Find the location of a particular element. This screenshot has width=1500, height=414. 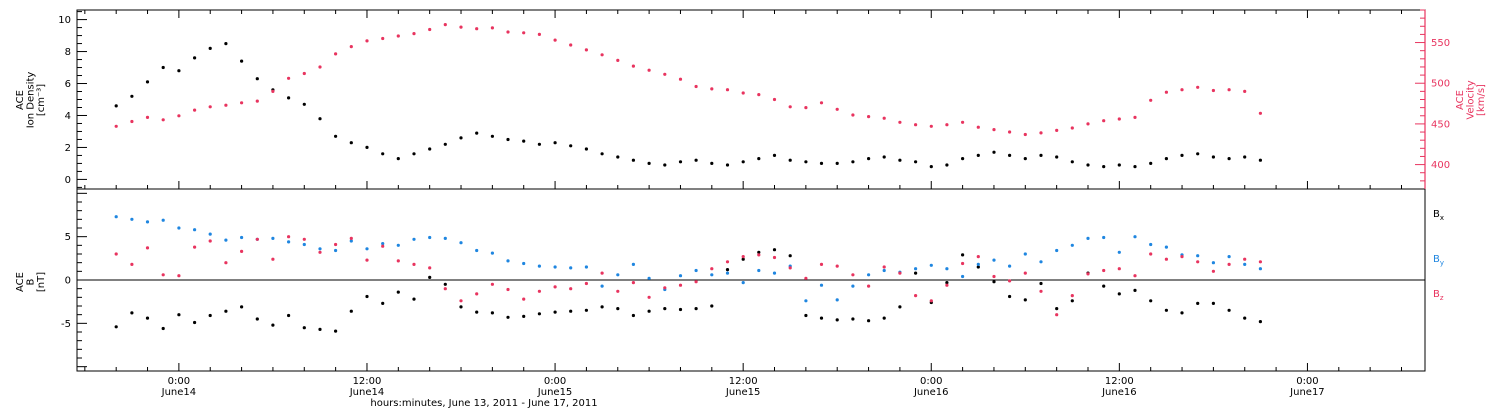

x-tick-label-date: June15 is located at coordinates (555, 392).